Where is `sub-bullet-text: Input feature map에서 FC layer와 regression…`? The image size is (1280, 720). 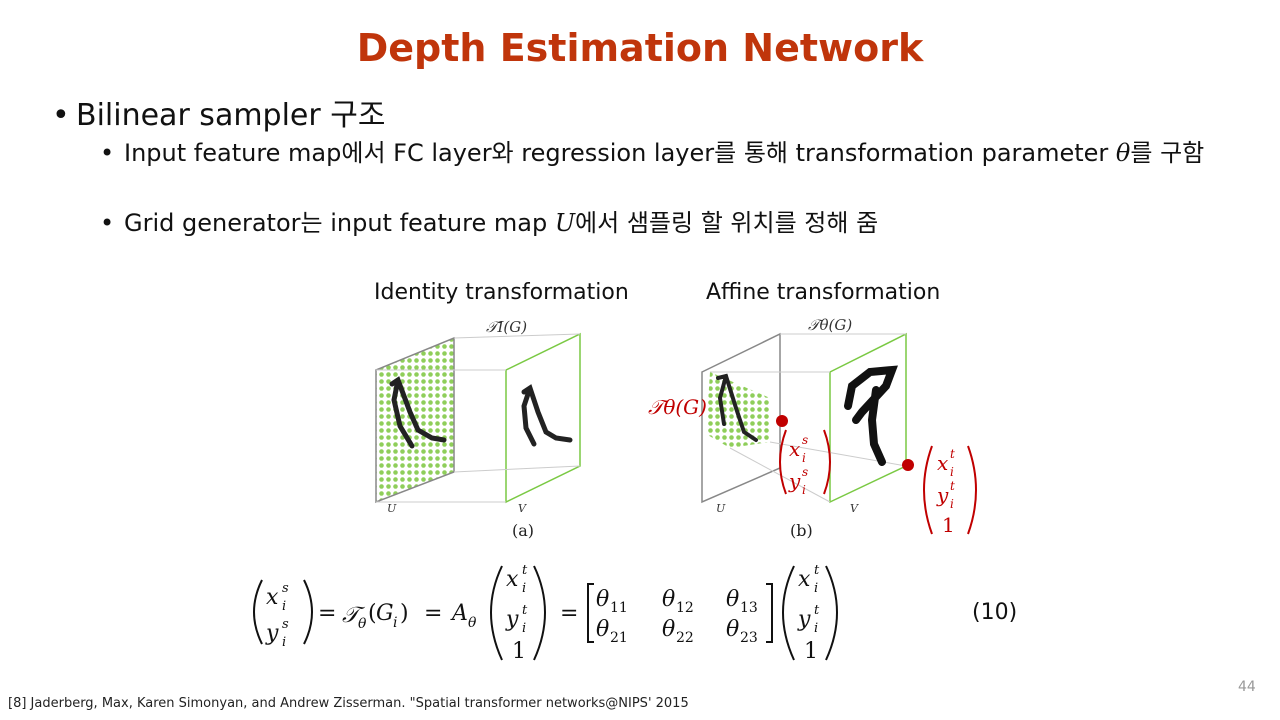 sub-bullet-text: Input feature map에서 FC layer와 regression… is located at coordinates (620, 153).